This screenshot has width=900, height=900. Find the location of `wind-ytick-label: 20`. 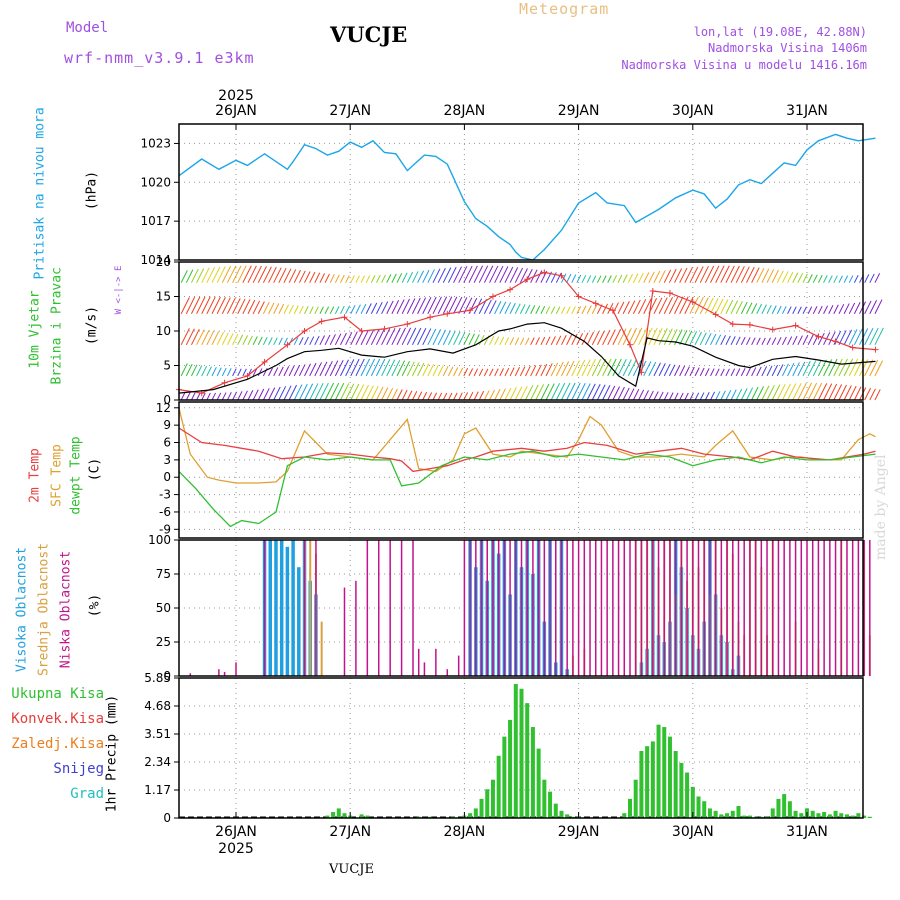

wind-ytick-label: 20 is located at coordinates (163, 262).